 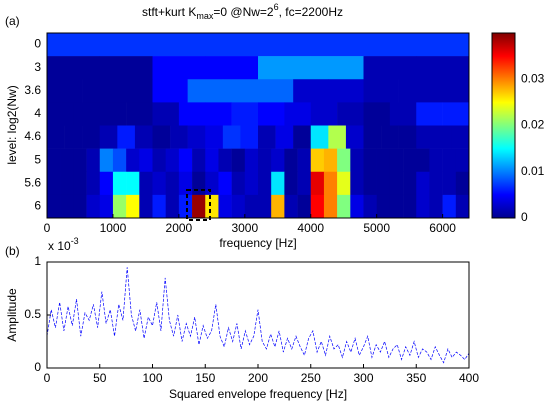 I want to click on chart-title-part: , fc=2200Hz, so click(x=311, y=12).